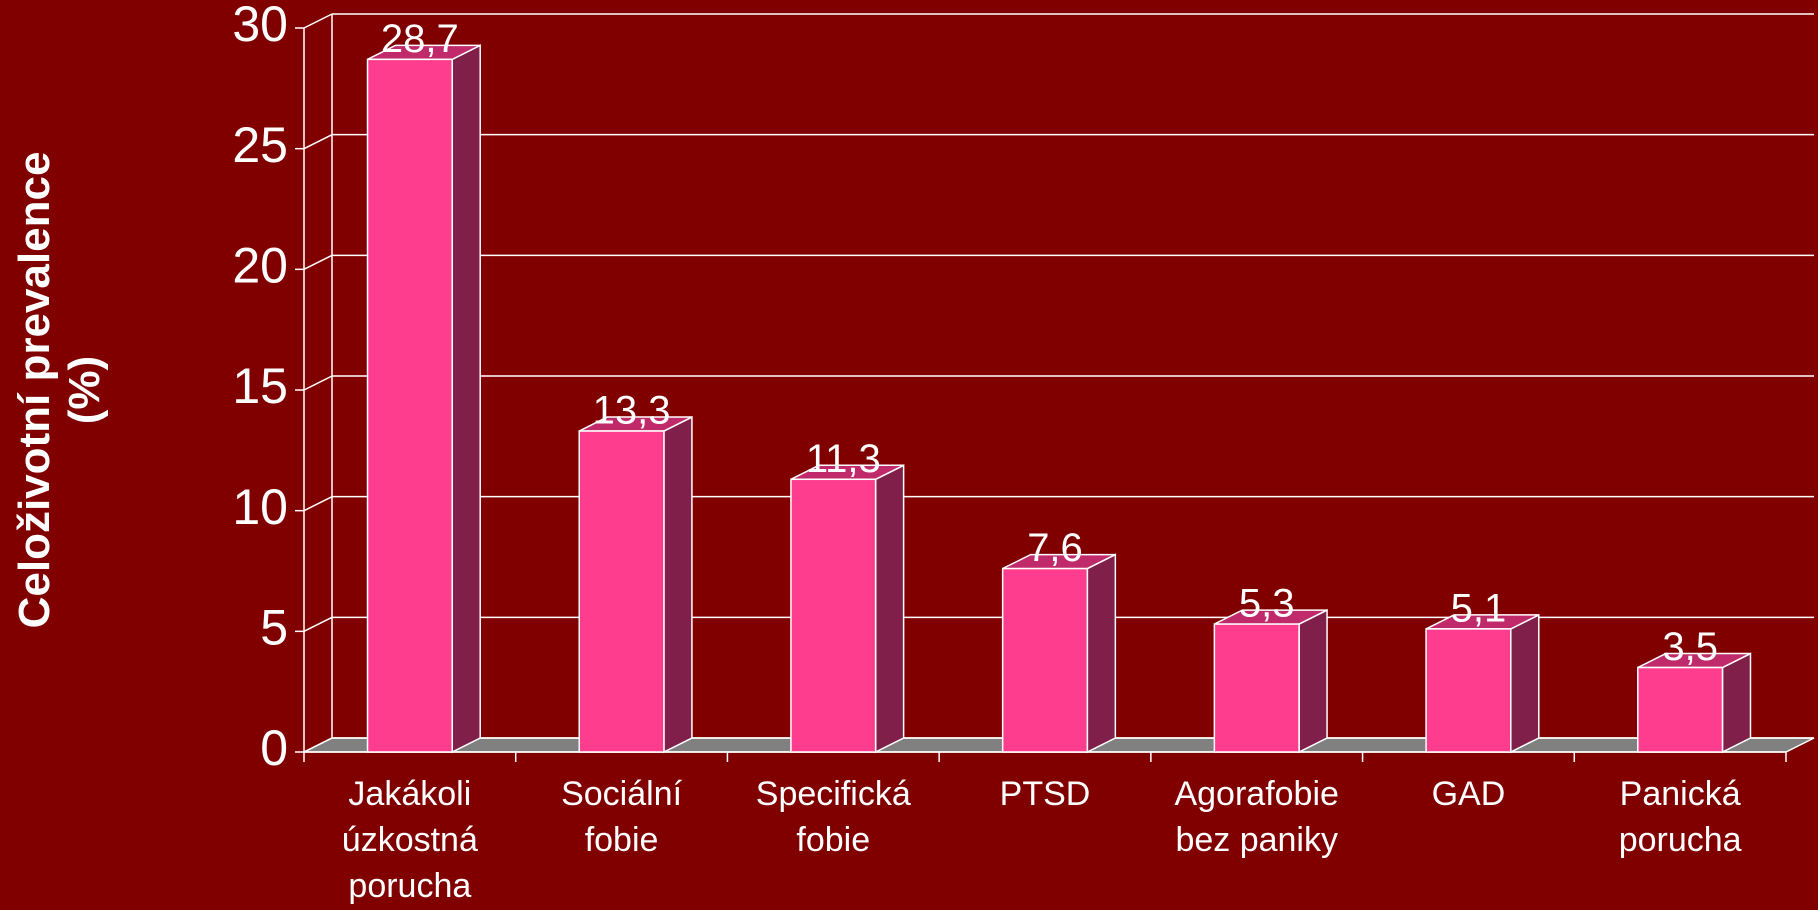 The height and width of the screenshot is (910, 1818). I want to click on x-tick-label: Panická porucha, so click(1680, 817).